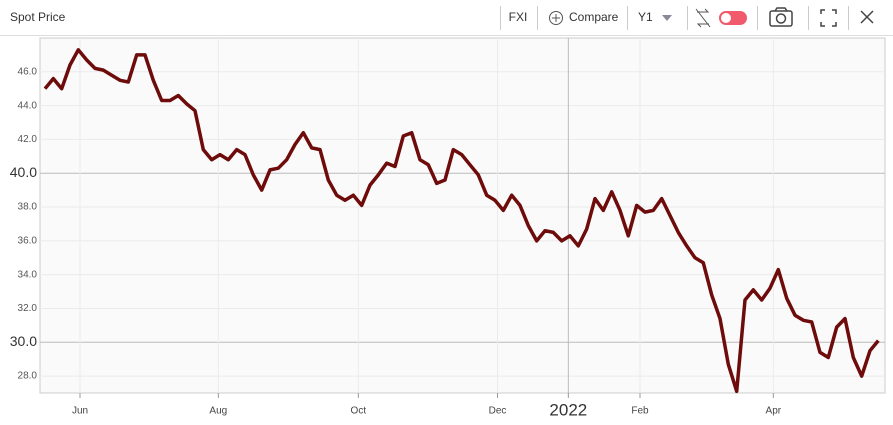 This screenshot has height=425, width=893. What do you see at coordinates (23, 341) in the screenshot?
I see `y-tick-label: 30.0` at bounding box center [23, 341].